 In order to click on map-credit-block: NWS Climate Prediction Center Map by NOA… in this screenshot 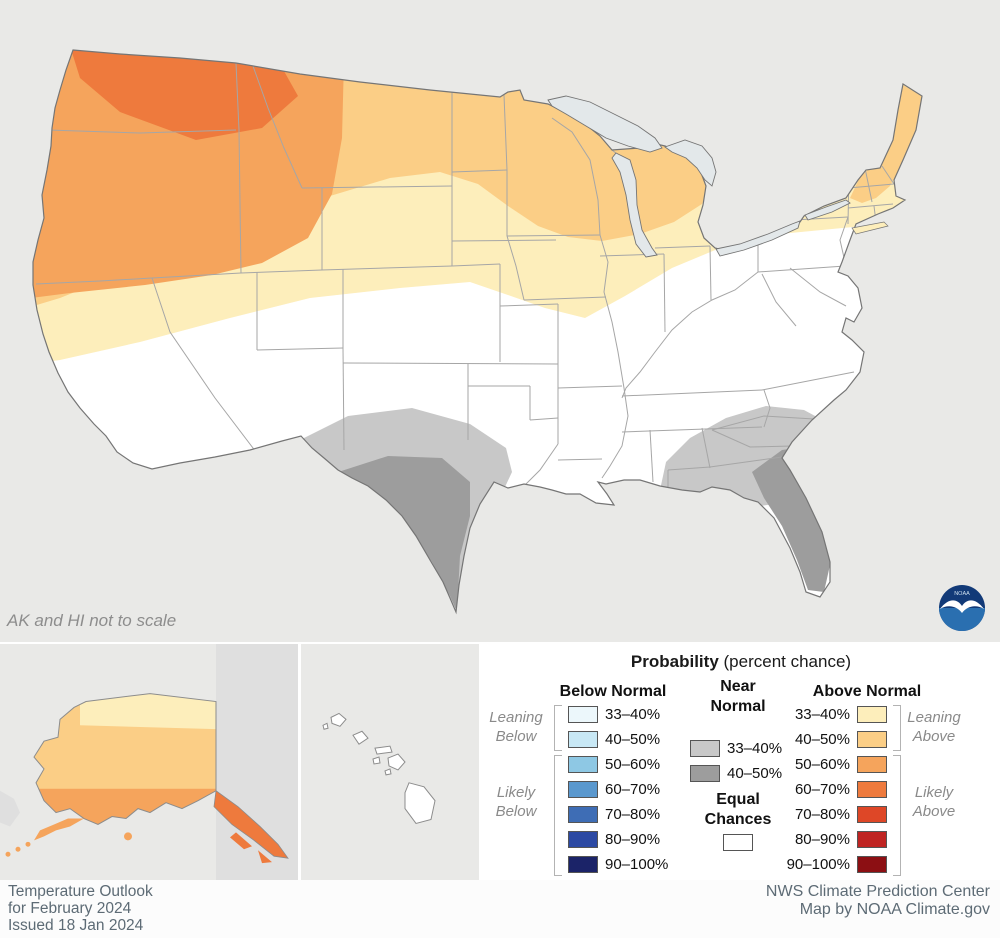, I will do `click(878, 901)`.